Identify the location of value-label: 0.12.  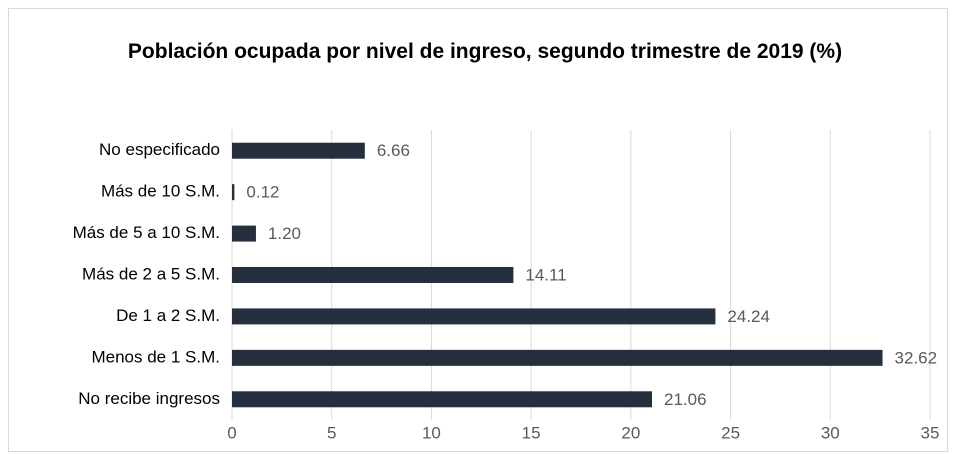
(262, 192).